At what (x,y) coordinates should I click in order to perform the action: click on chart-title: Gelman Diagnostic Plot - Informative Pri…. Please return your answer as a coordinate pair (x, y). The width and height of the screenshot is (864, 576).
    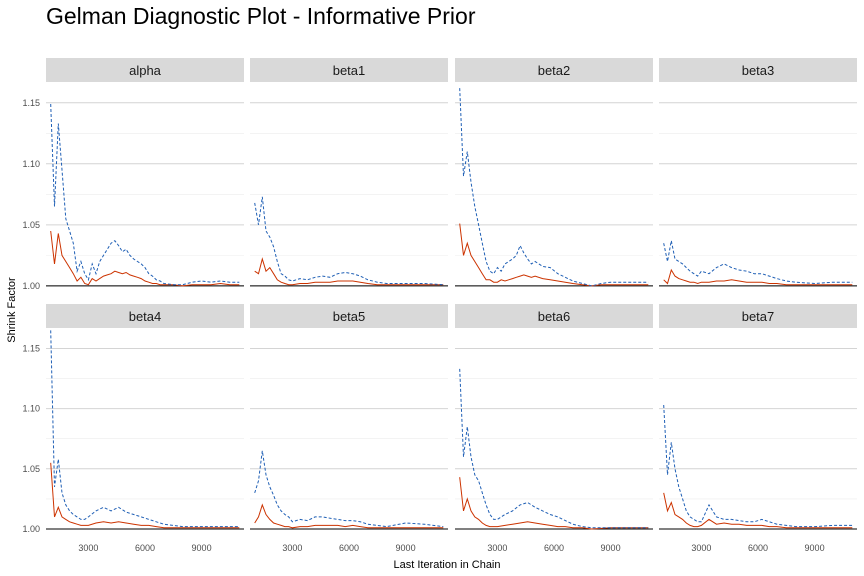
    Looking at the image, I should click on (261, 16).